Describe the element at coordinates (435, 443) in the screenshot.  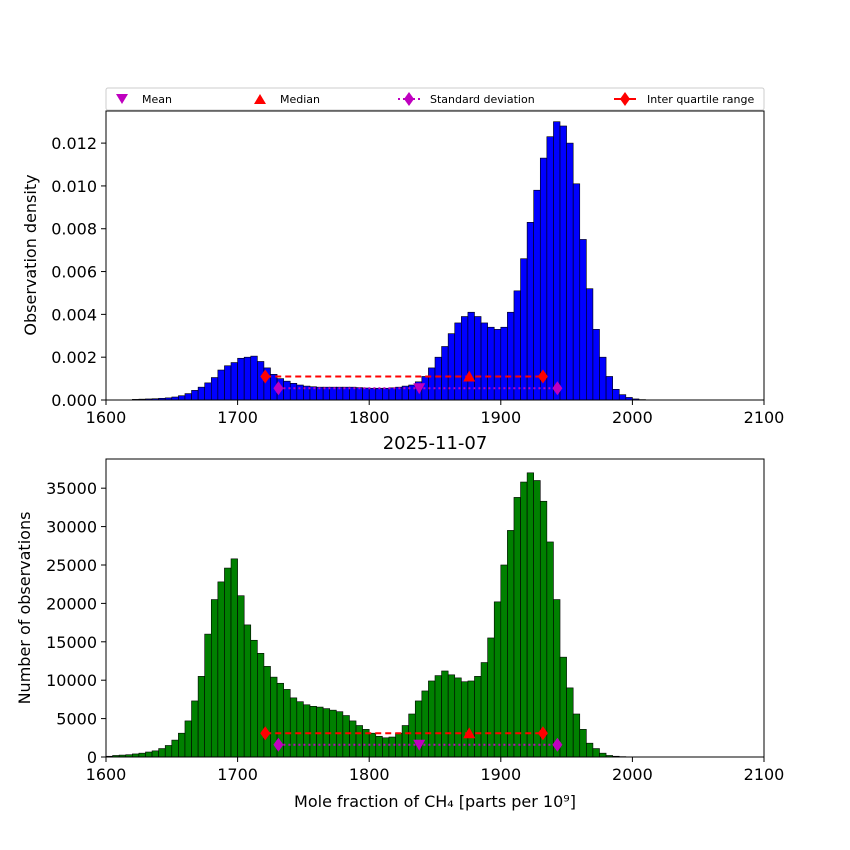
I see `bottom-panel-title: 2025-11-07` at that location.